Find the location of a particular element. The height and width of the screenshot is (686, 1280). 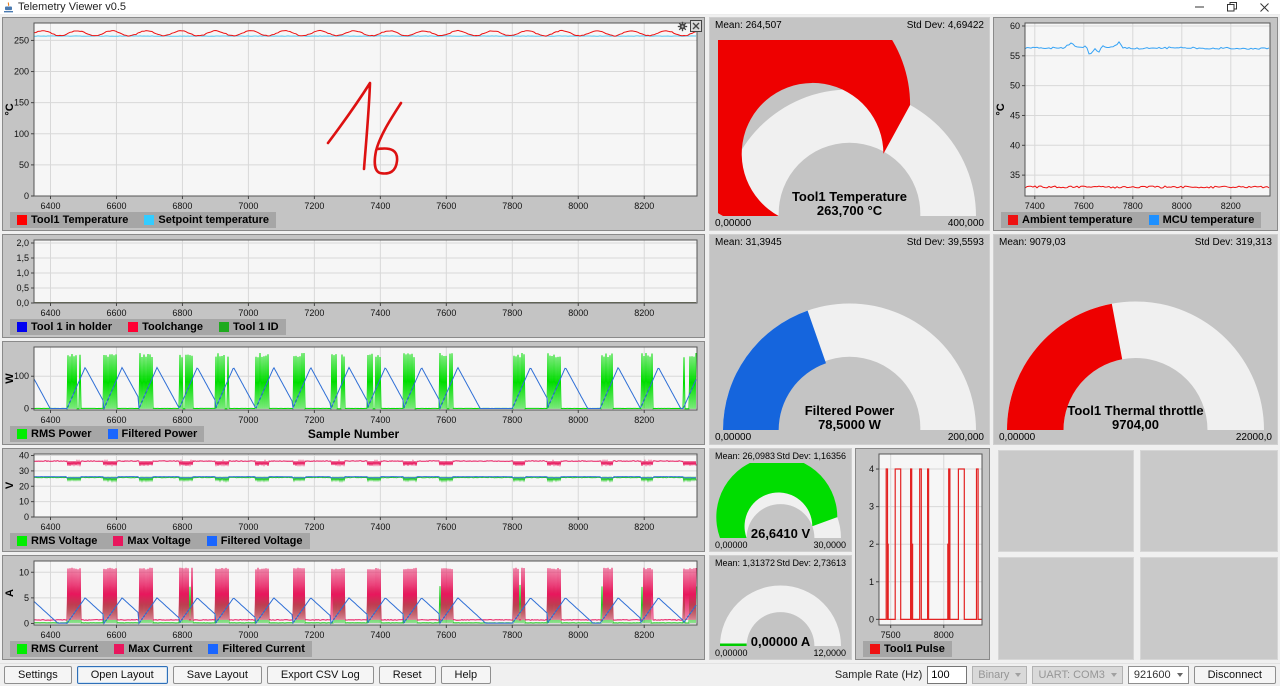

svg-text: 8000 is located at coordinates (578, 313).